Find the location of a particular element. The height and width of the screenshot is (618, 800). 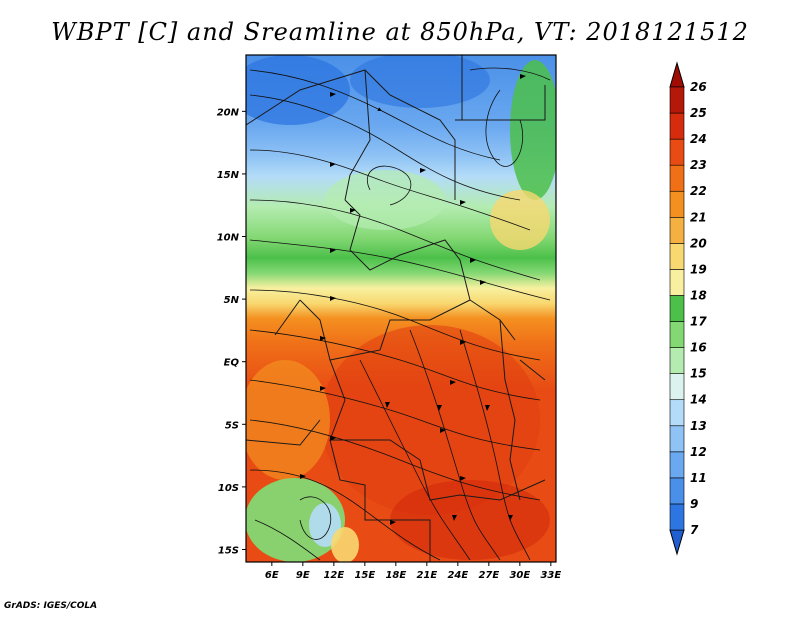

y-tick-label: 20N is located at coordinates (228, 112).